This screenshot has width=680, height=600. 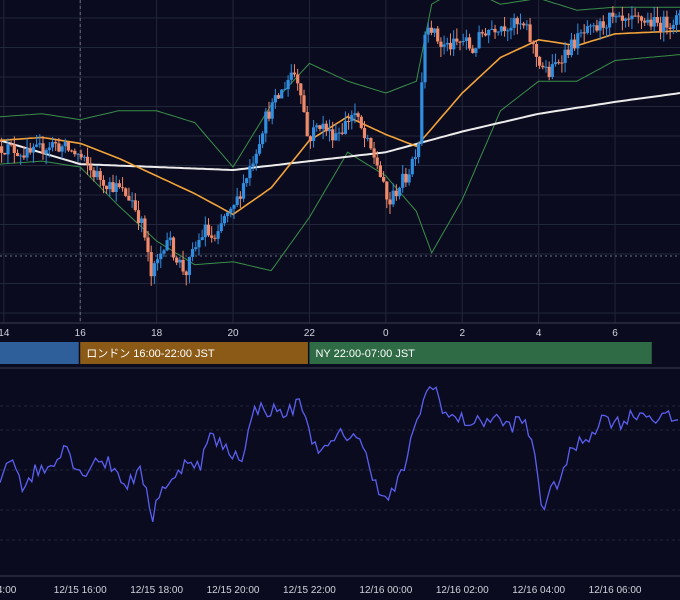 I want to click on time-axis-tick-label: 14:00, so click(x=8, y=590).